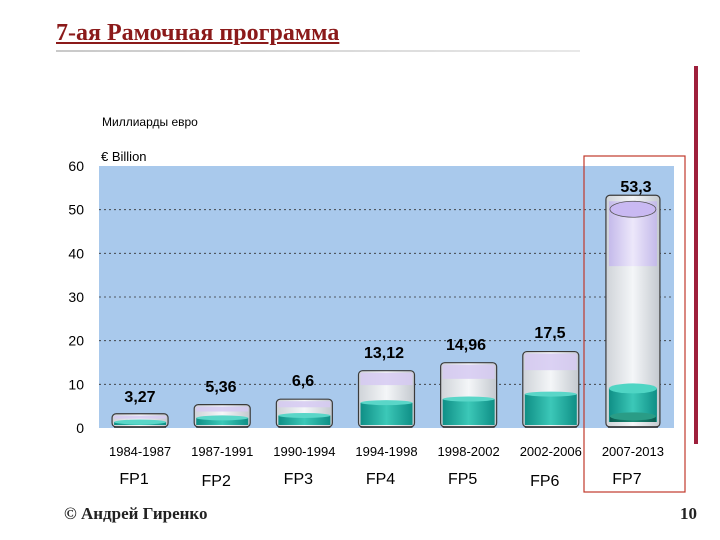 The width and height of the screenshot is (720, 540). I want to click on x-category-label: 1998-2002, so click(469, 451).